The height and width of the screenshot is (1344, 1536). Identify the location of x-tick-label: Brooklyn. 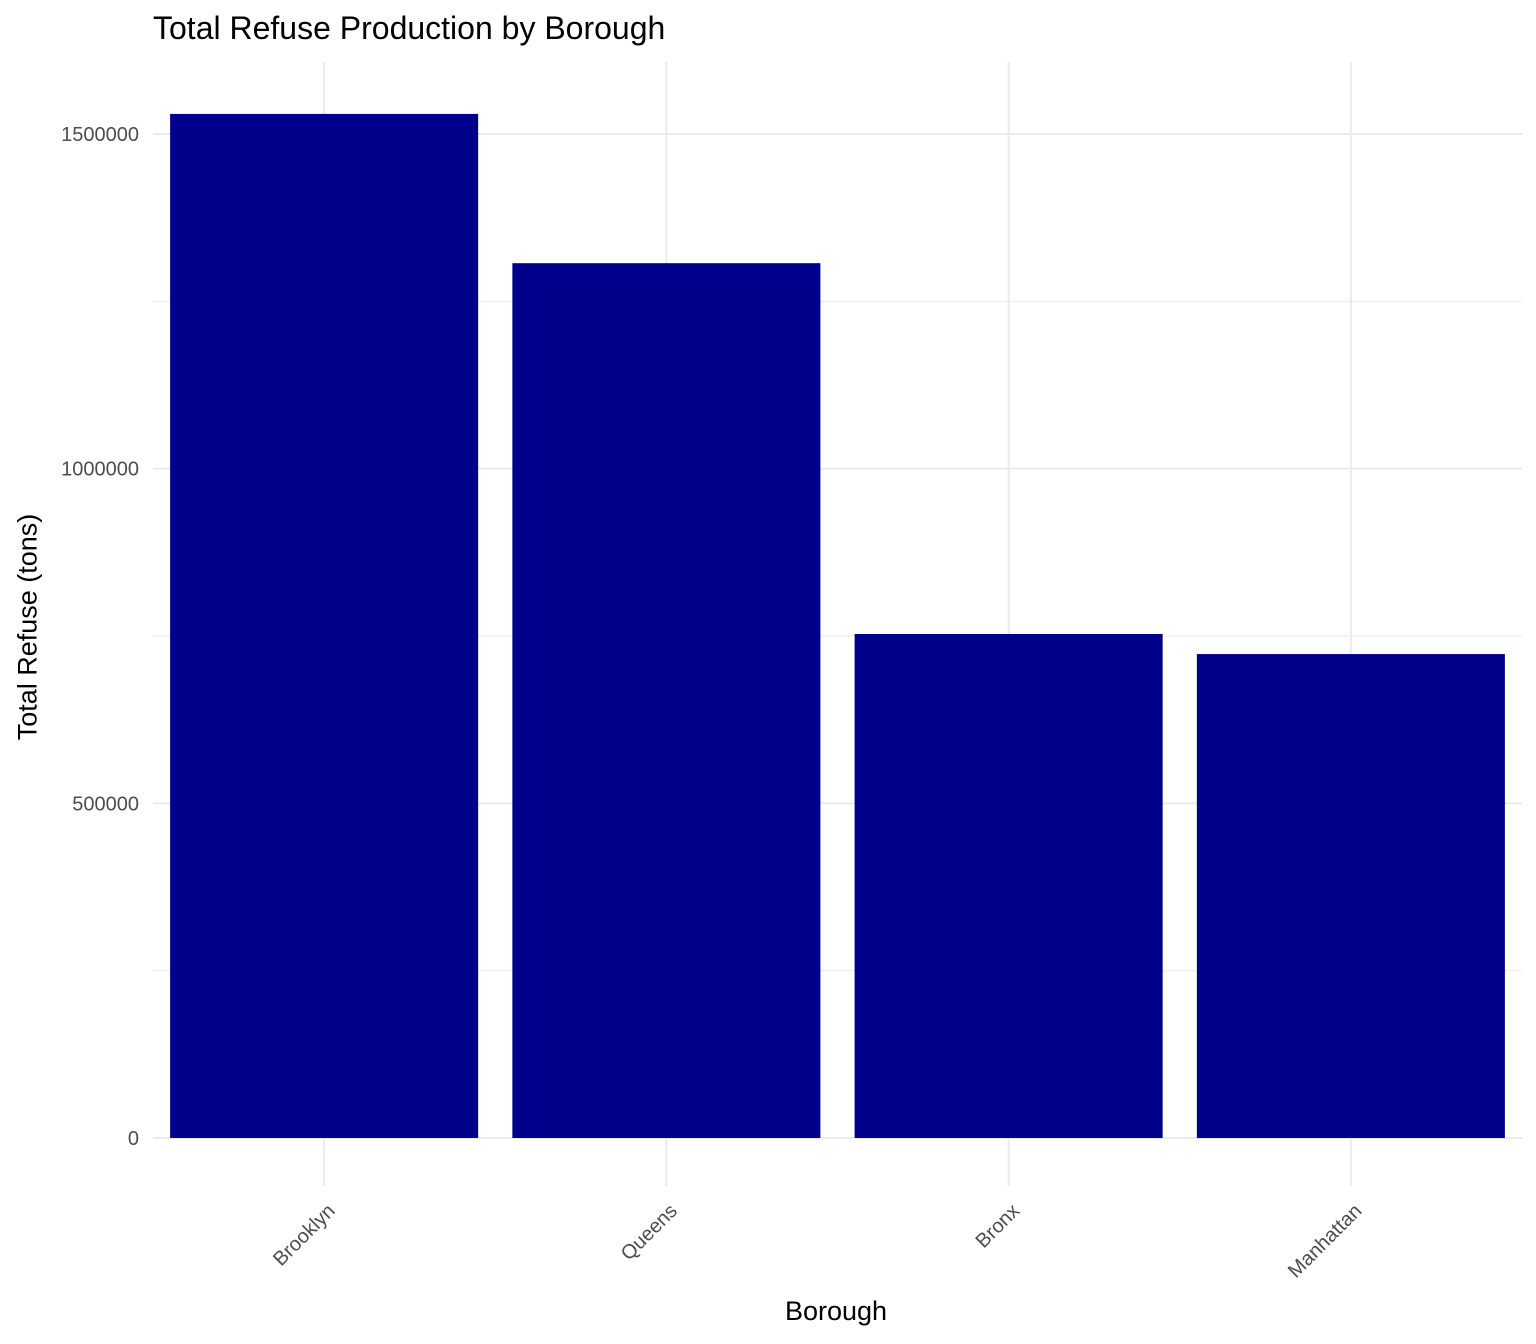
(304, 1235).